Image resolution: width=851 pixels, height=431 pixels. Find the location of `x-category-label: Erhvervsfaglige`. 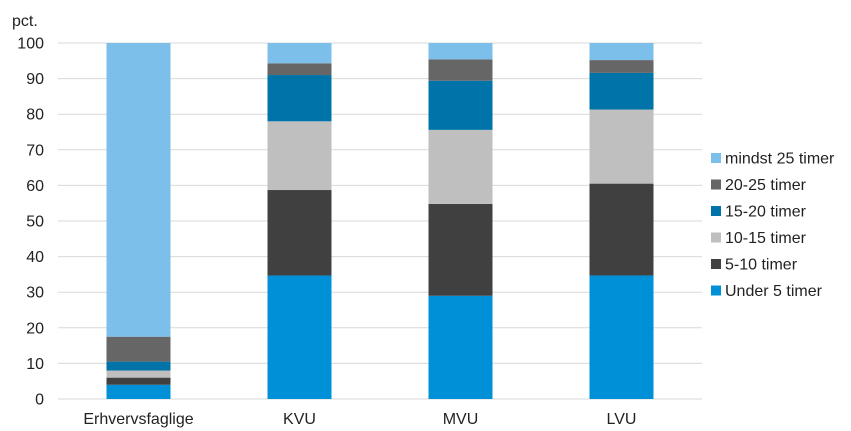

x-category-label: Erhvervsfaglige is located at coordinates (138, 419).